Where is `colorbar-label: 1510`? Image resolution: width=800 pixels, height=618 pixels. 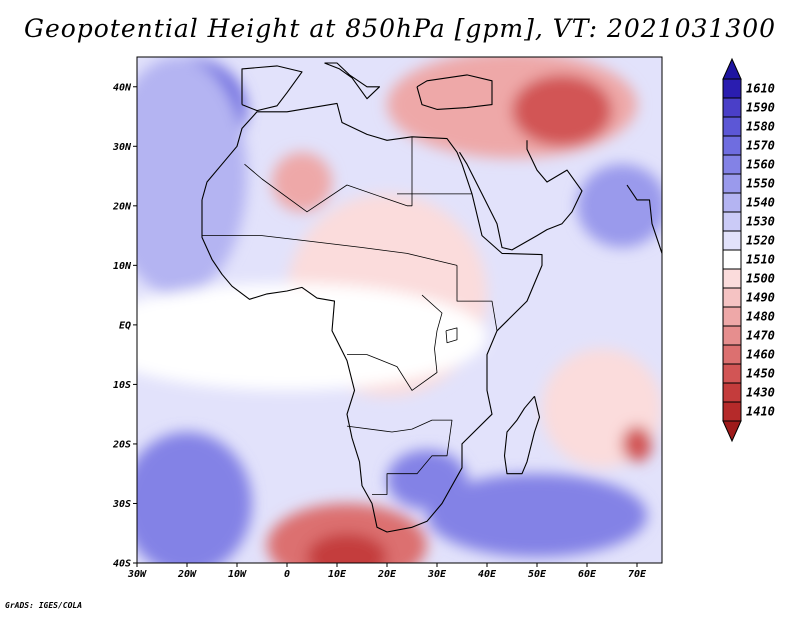
colorbar-label: 1510 is located at coordinates (760, 260).